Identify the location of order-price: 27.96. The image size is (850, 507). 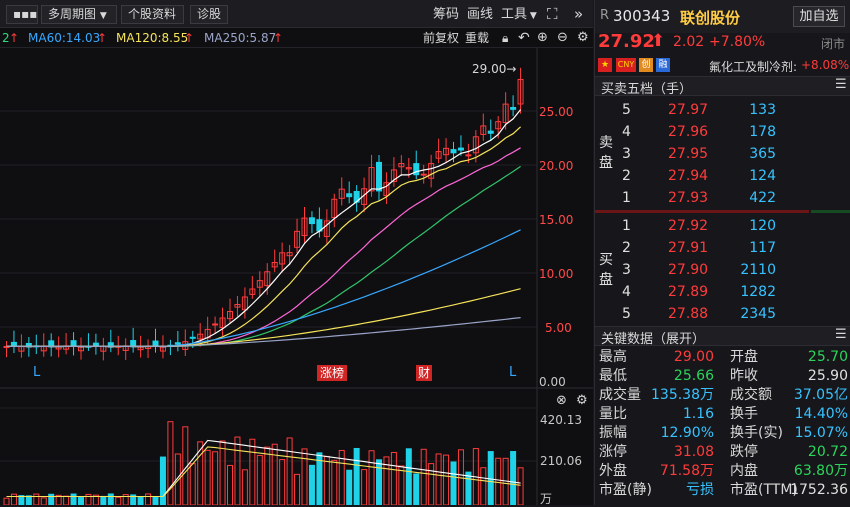
(688, 132).